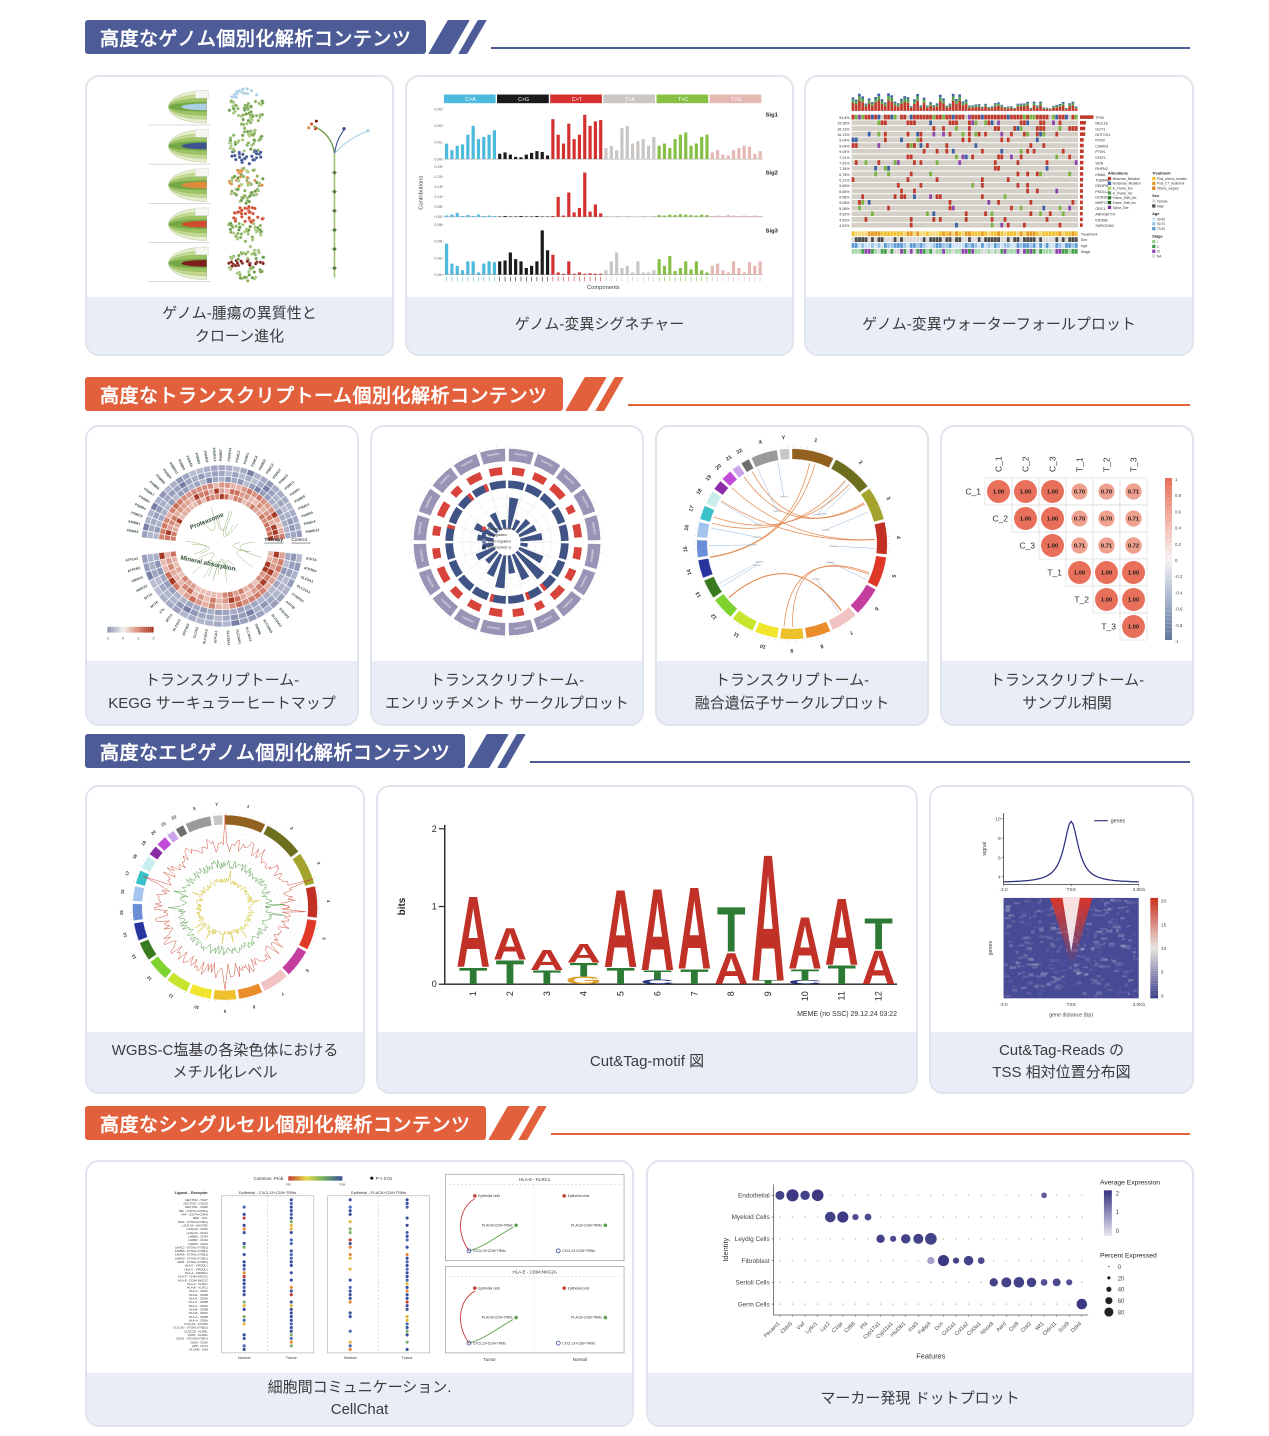 This screenshot has height=1436, width=1269. What do you see at coordinates (489, 1343) in the screenshot?
I see `svg-text: CXCL13+CD8+TRMs` at bounding box center [489, 1343].